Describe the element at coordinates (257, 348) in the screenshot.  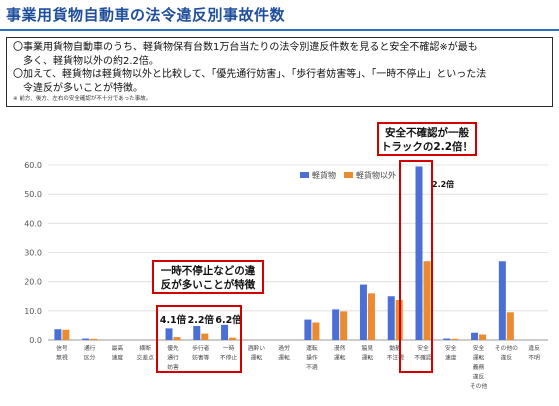
I see `x-tick-label: 酒酔い` at that location.